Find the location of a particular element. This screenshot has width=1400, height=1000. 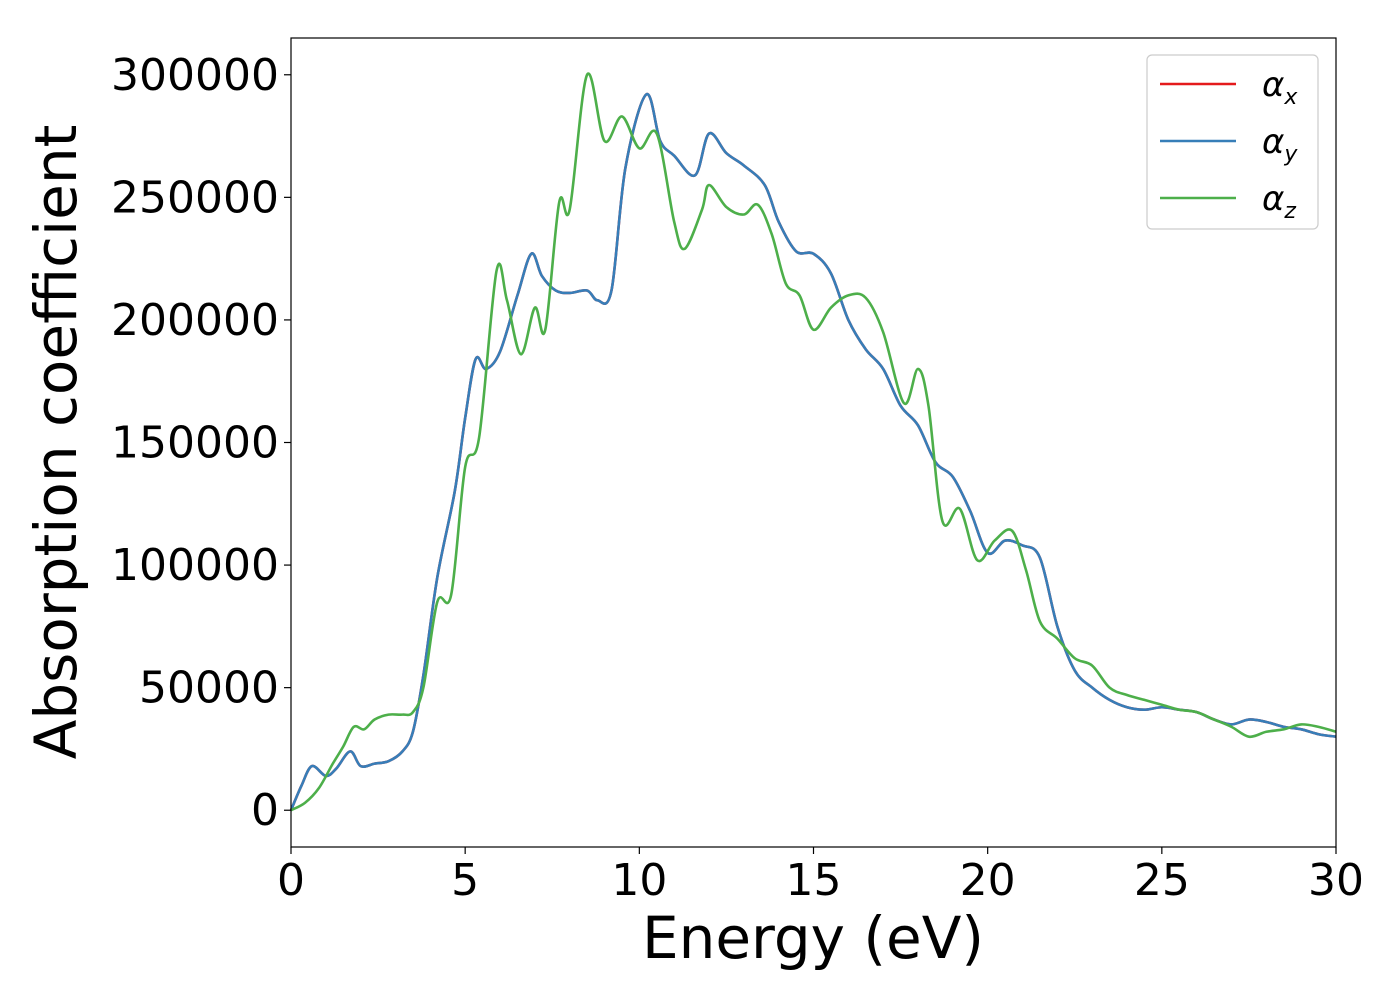

y-tick-label: 100000 is located at coordinates (195, 565).